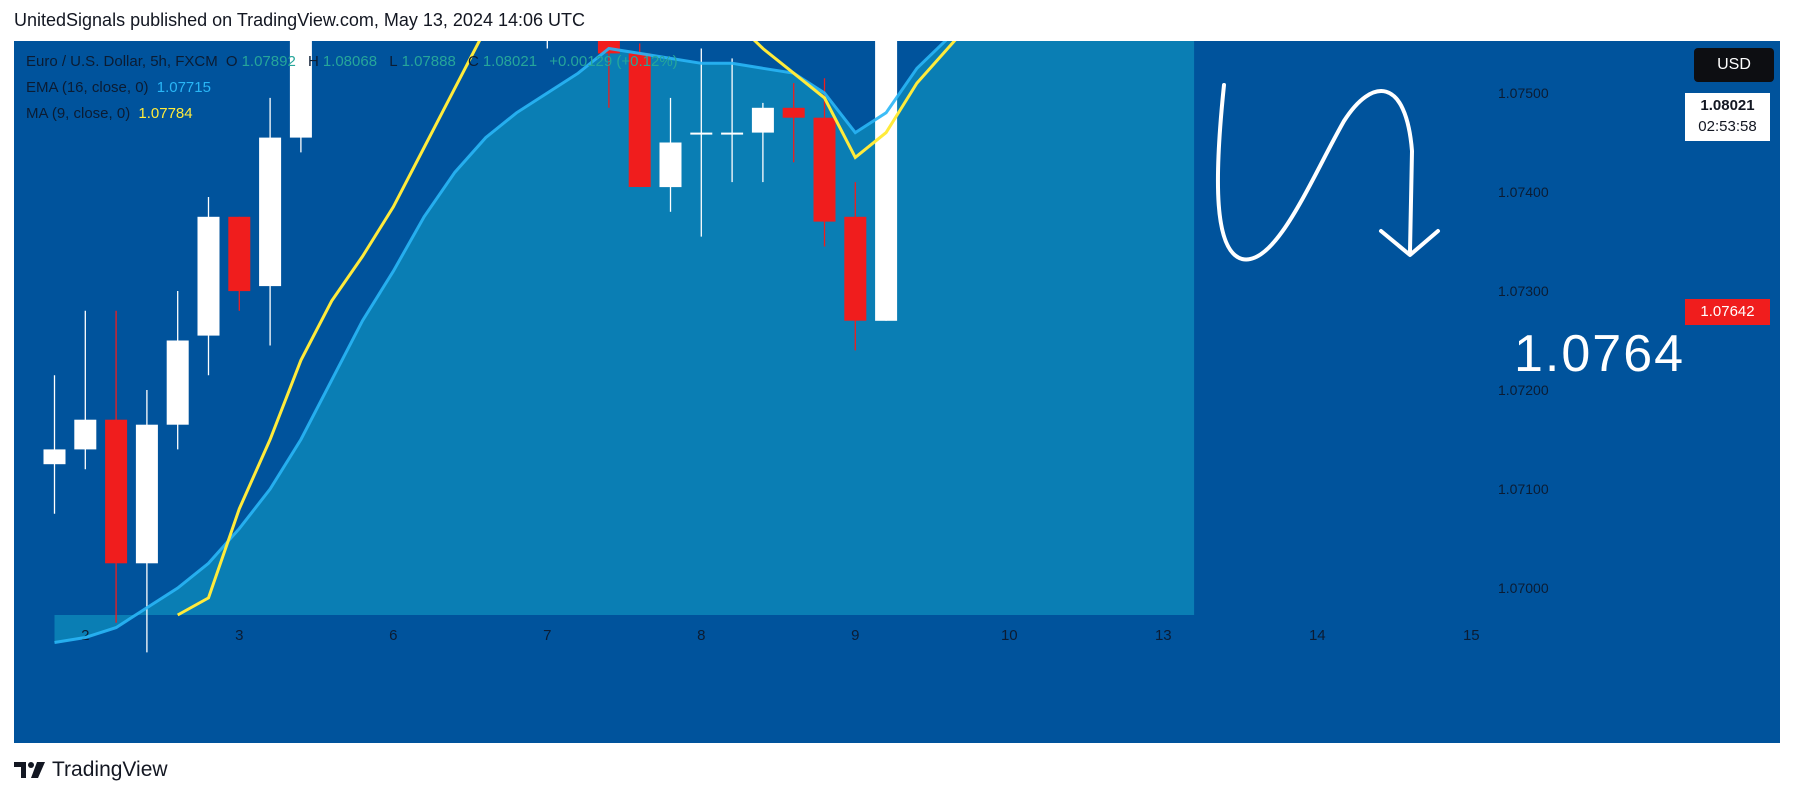 The width and height of the screenshot is (1793, 798). I want to click on ma-value: 1.07784, so click(165, 113).